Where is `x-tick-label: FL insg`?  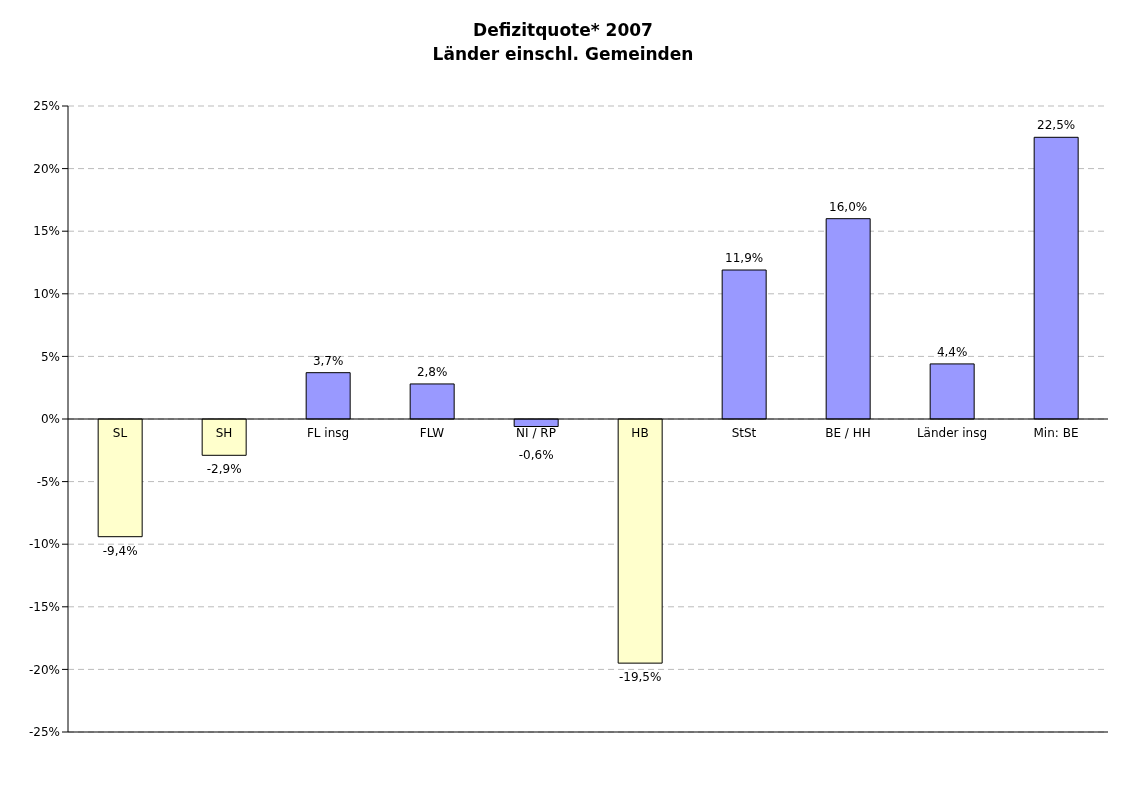
x-tick-label: FL insg is located at coordinates (328, 433).